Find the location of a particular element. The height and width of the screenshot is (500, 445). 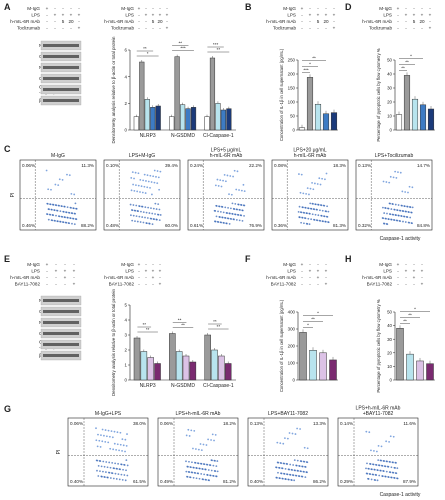

quadrant-ur-label: 14.7% is located at coordinates (423, 165).